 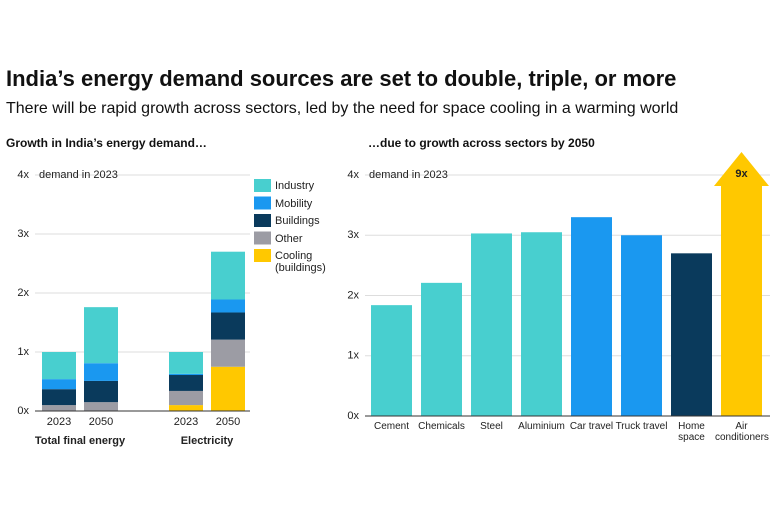 I want to click on x-tick-label: Chemicals, so click(x=441, y=426).